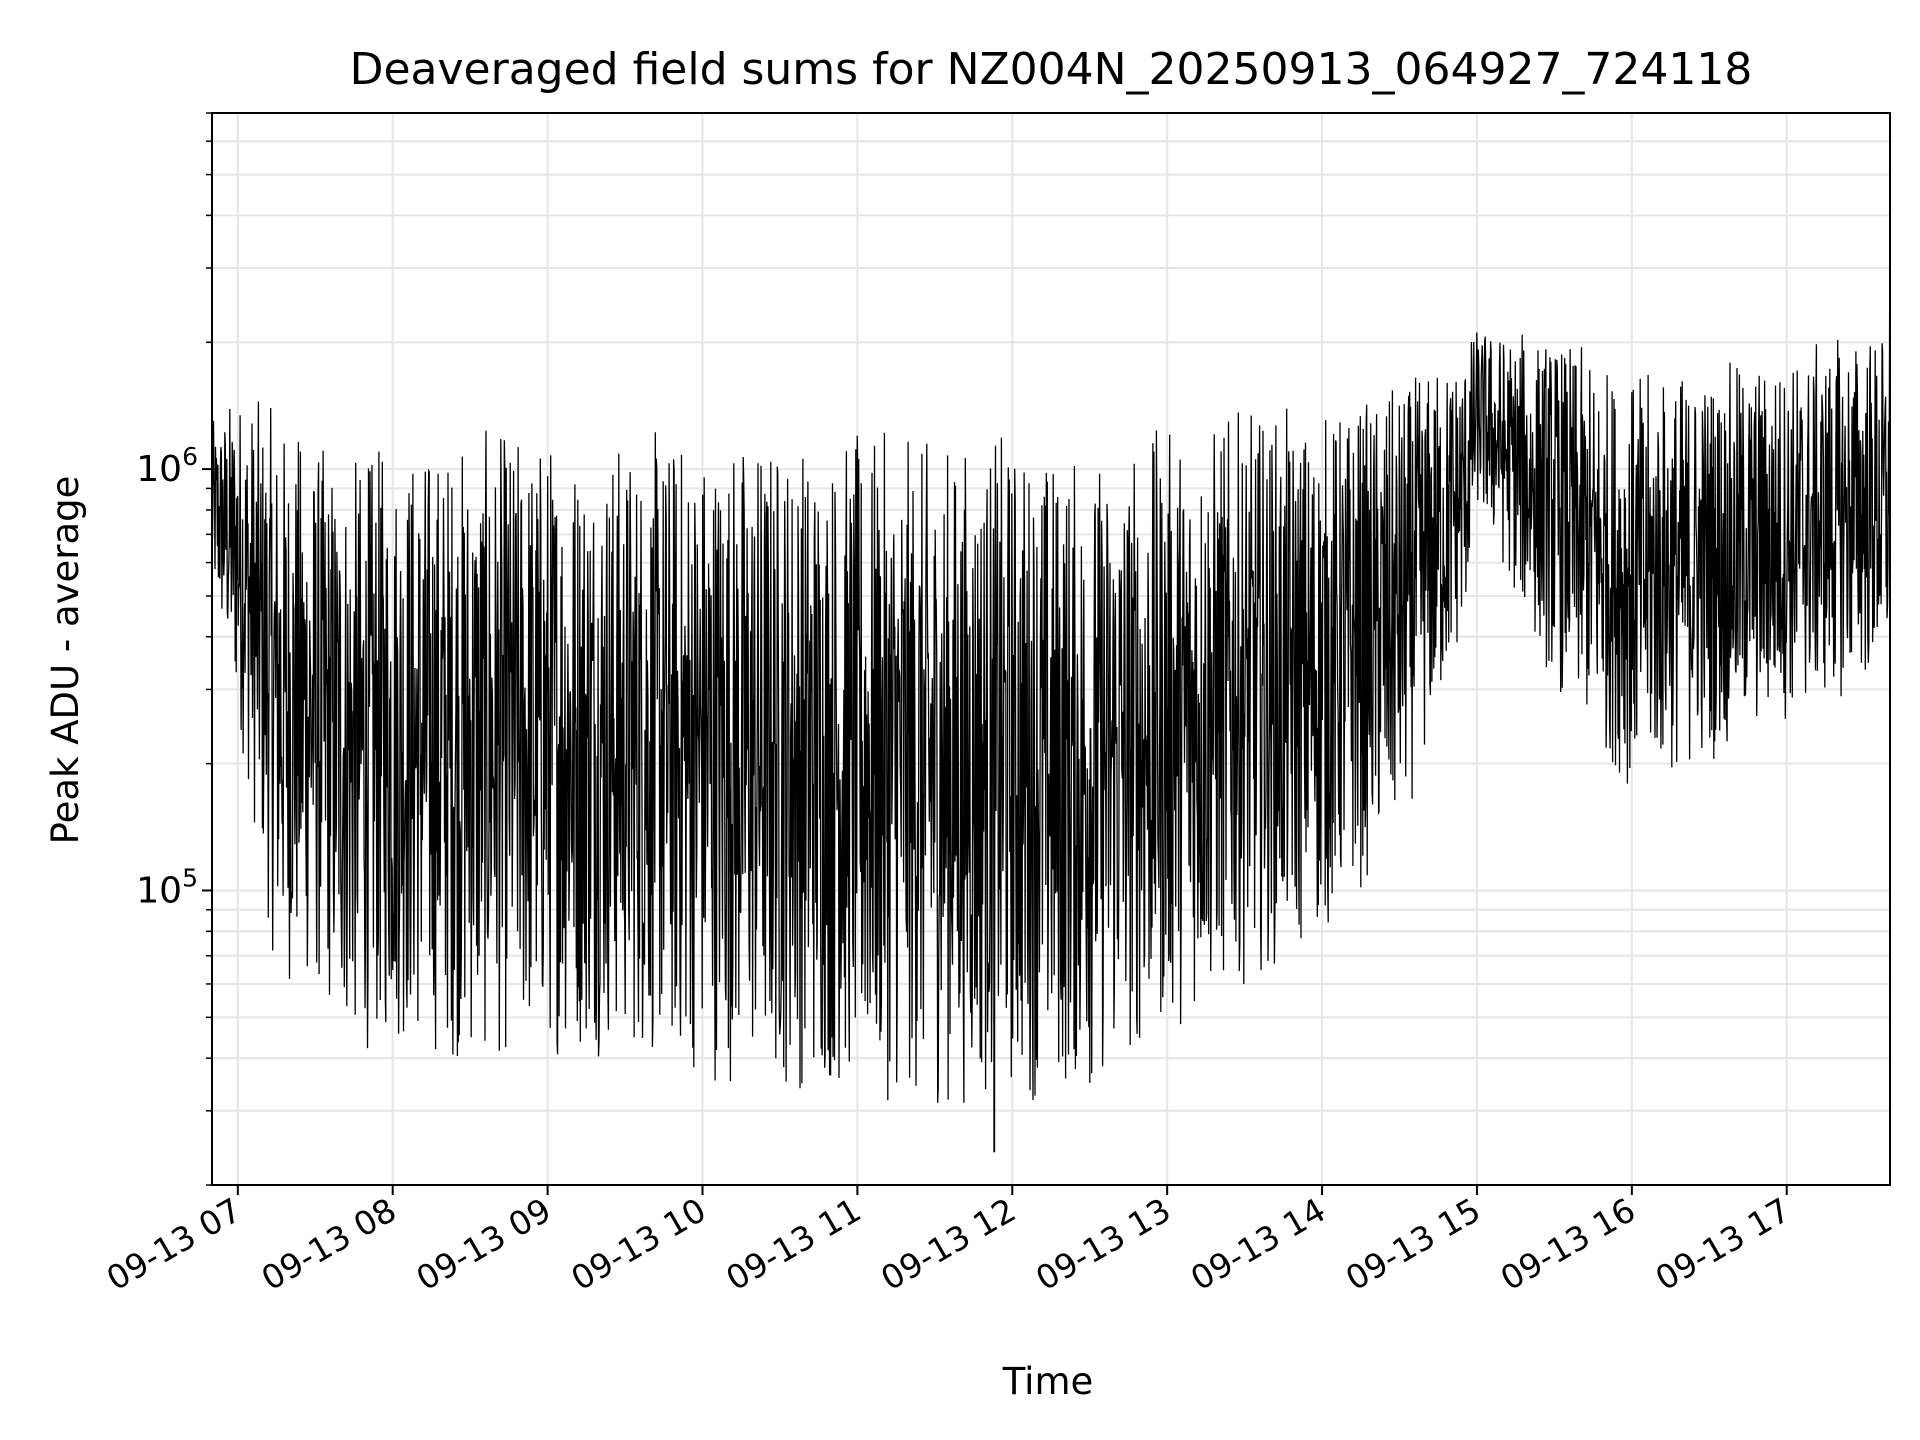 The image size is (1920, 1440). Describe the element at coordinates (190, 877) in the screenshot. I see `y-tick-exponent: 5` at that location.